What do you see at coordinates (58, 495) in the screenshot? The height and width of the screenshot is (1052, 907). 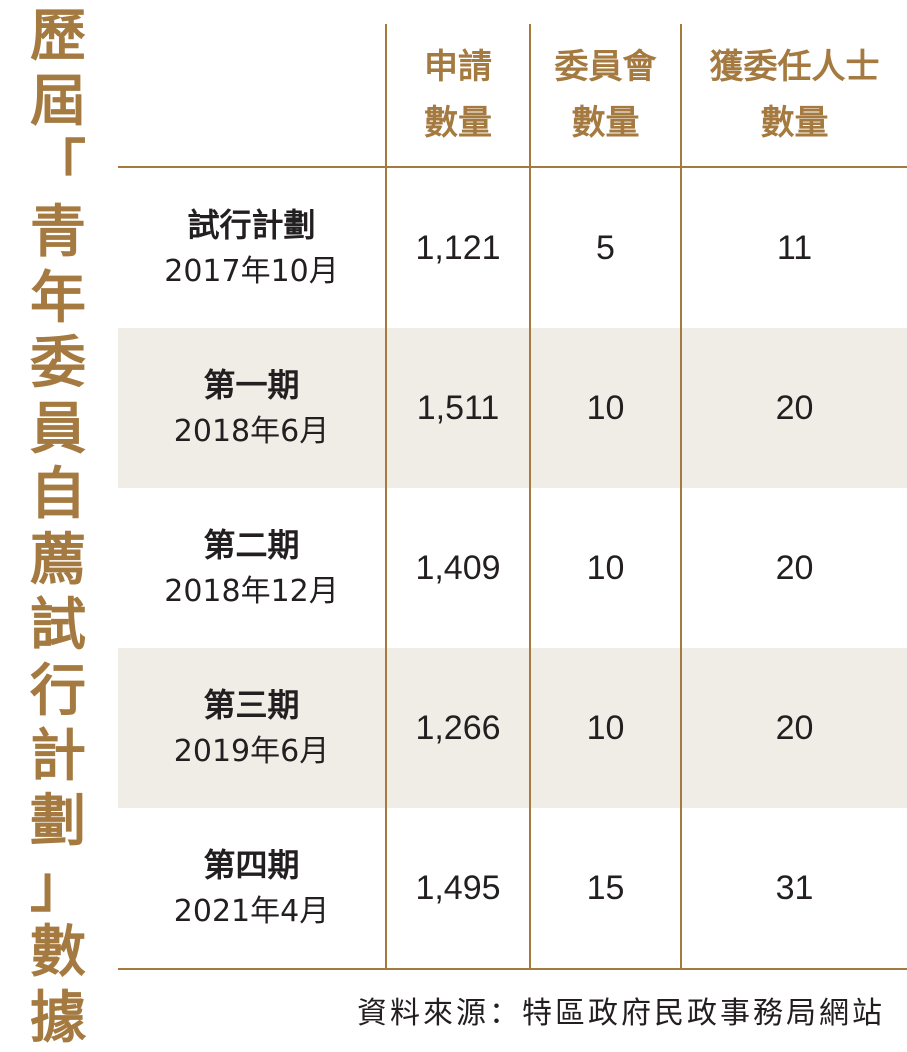 I see `title-char: 自` at bounding box center [58, 495].